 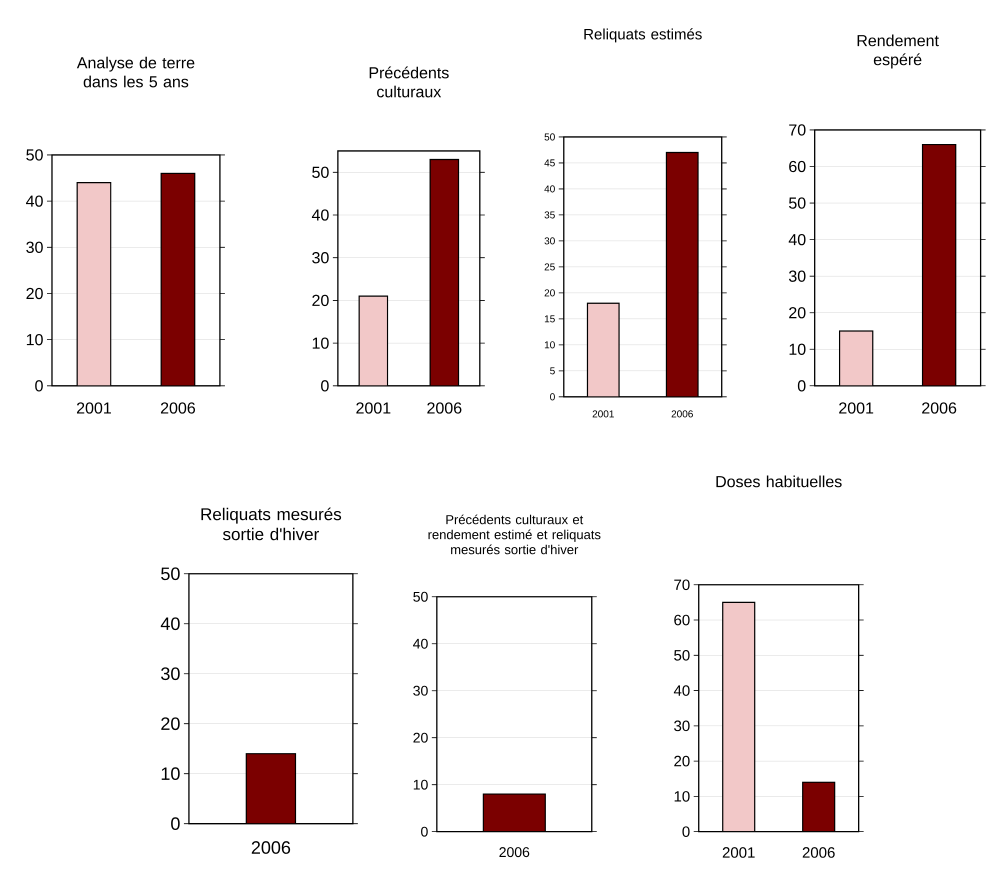 I want to click on chart-title: Reliquats estimés, so click(x=643, y=35).